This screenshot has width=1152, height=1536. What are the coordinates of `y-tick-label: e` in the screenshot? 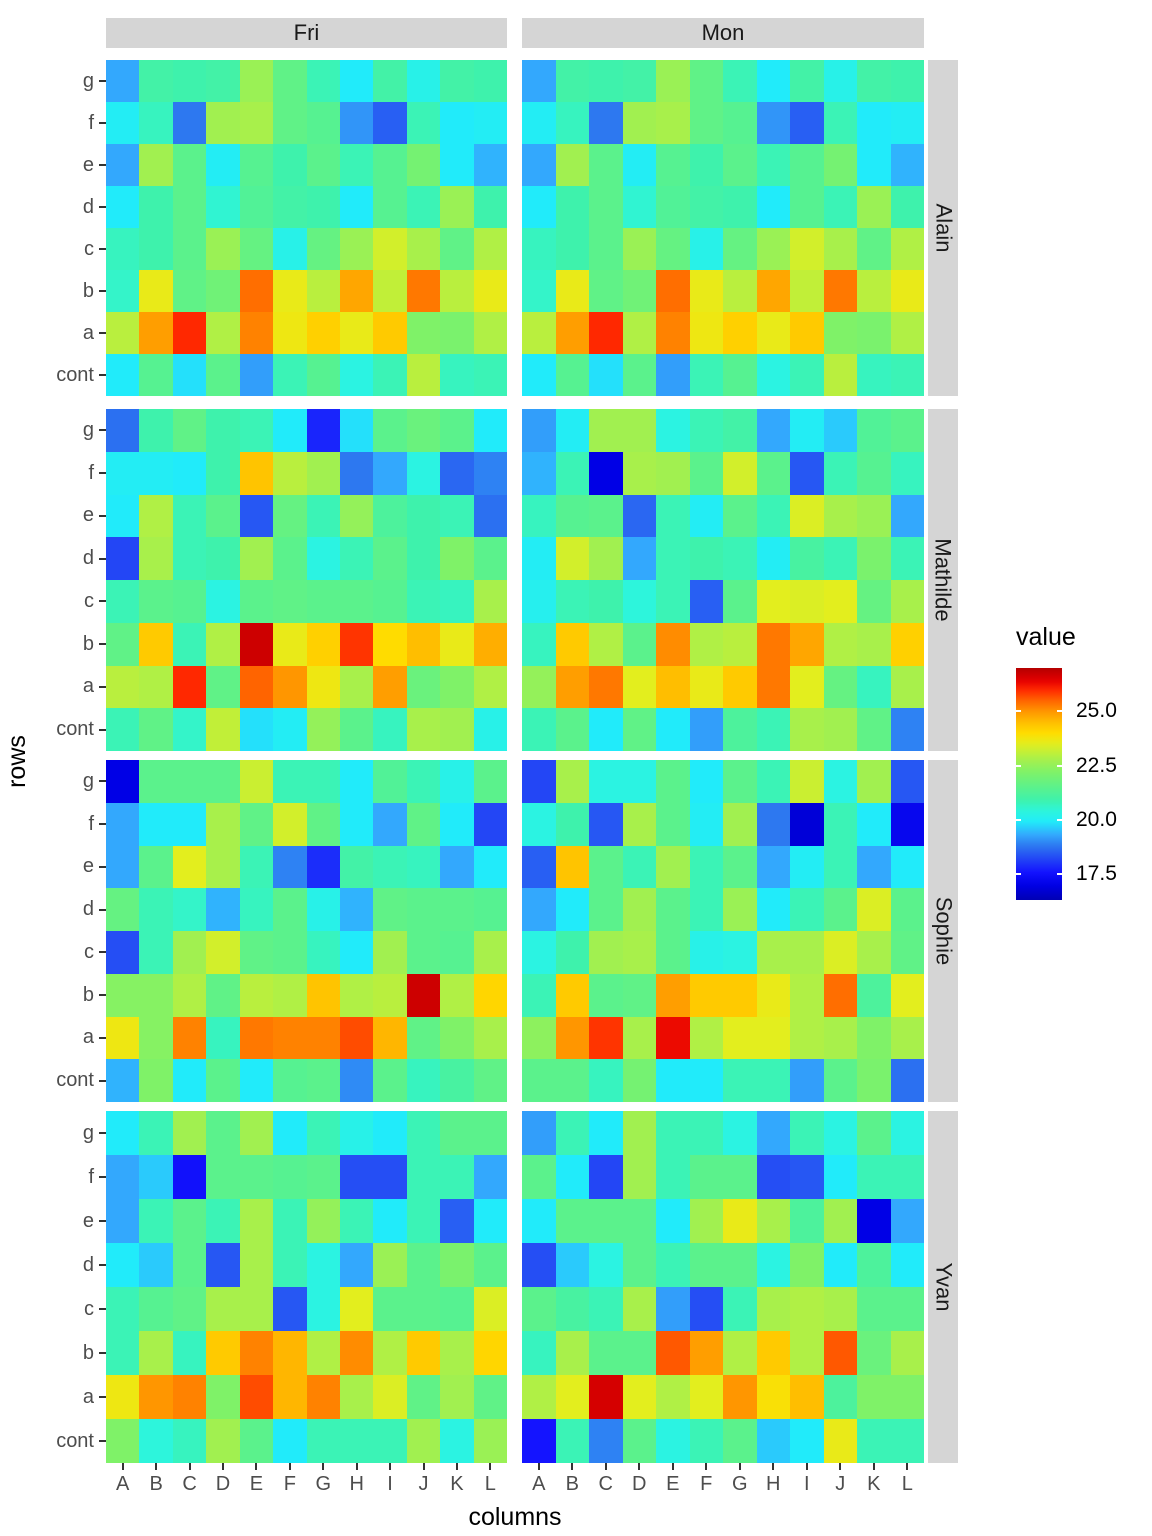 It's located at (88, 1220).